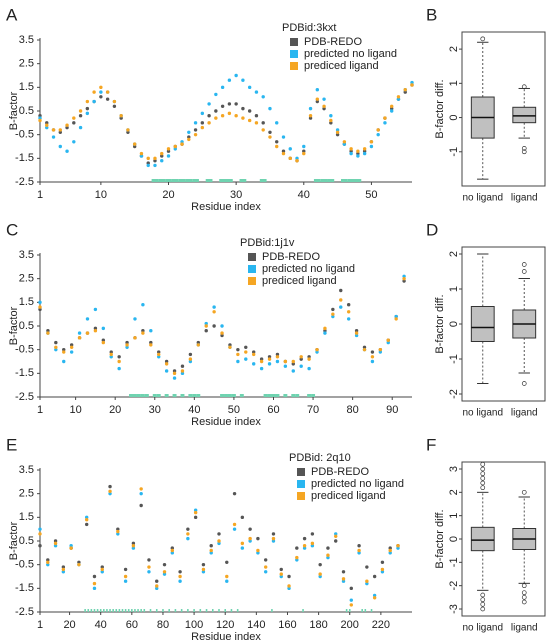 The width and height of the screenshot is (550, 642). Describe the element at coordinates (431, 444) in the screenshot. I see `panel-label: F` at that location.